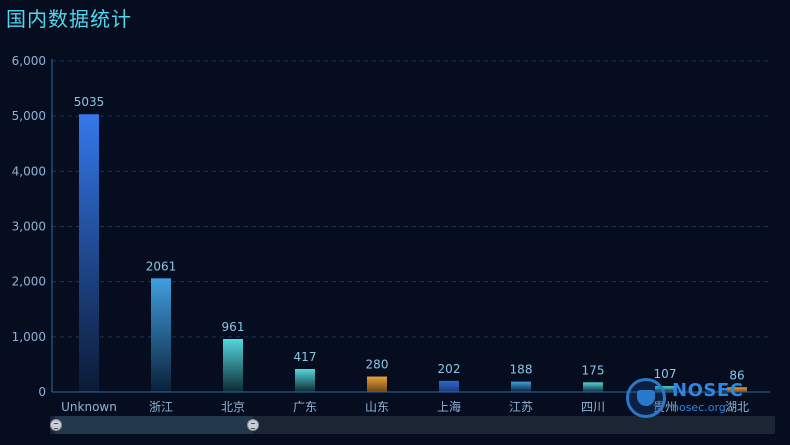 The width and height of the screenshot is (790, 445). What do you see at coordinates (377, 407) in the screenshot?
I see `x-tick-label: 山东` at bounding box center [377, 407].